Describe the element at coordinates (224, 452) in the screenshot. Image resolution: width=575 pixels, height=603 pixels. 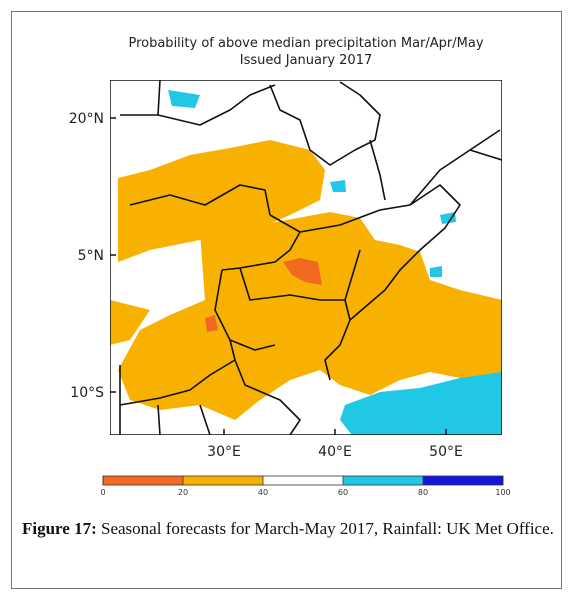
I see `lon-label: 30°E` at that location.